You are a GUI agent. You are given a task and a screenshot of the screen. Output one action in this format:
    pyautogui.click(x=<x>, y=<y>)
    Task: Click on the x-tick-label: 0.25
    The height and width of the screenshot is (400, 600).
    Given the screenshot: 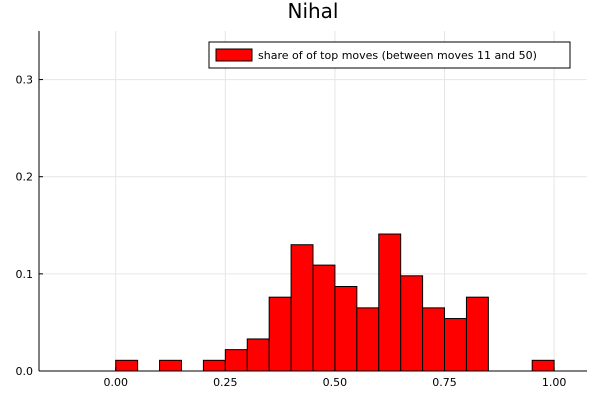 What is the action you would take?
    pyautogui.click(x=225, y=382)
    